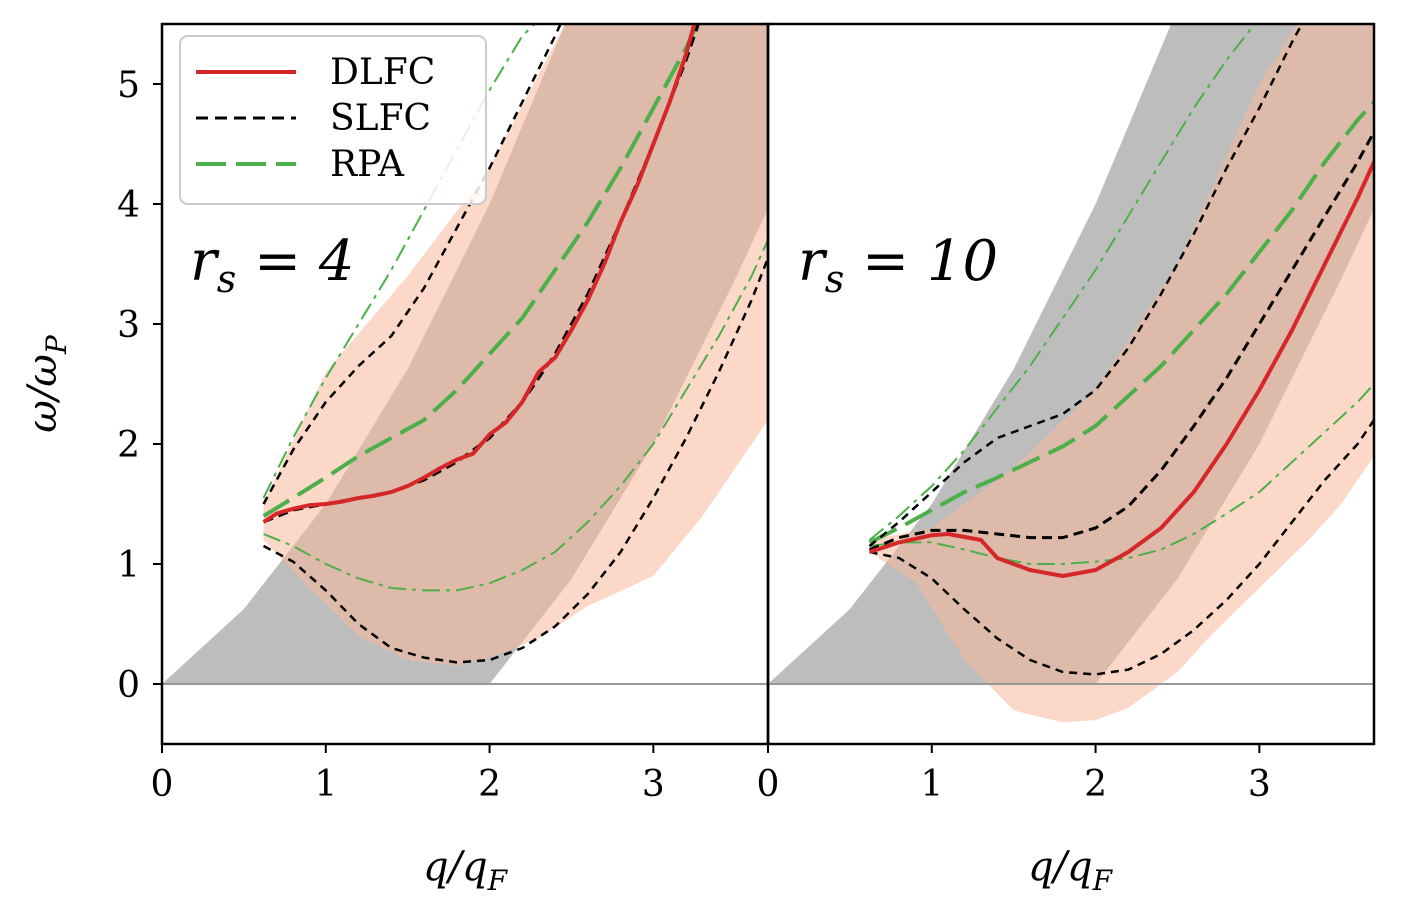 This screenshot has width=1406, height=922. Describe the element at coordinates (128, 445) in the screenshot. I see `y-tick-label: 2` at that location.